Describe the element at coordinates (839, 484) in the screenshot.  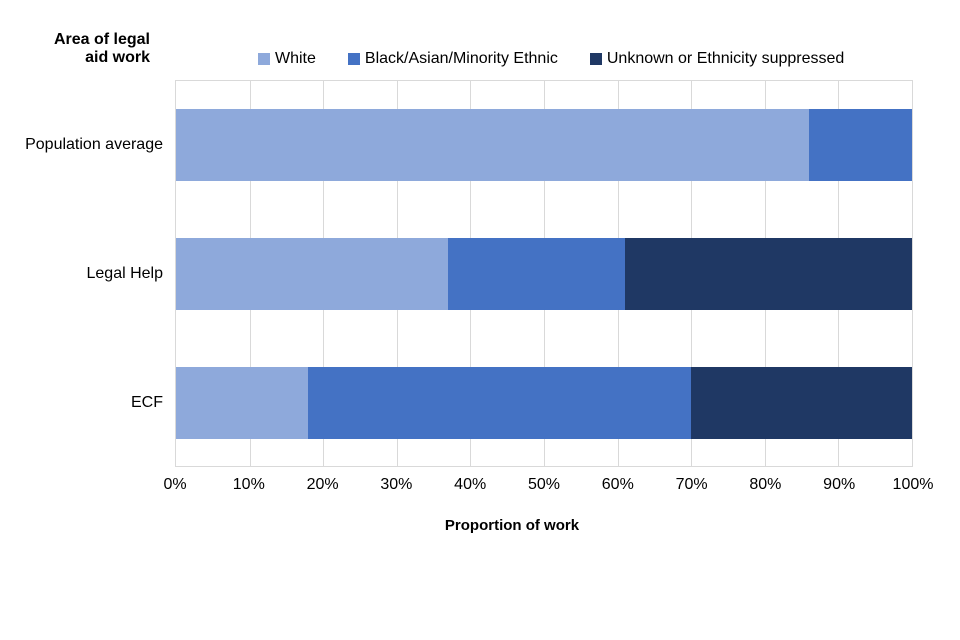
I see `x-tick-label-90: 90%` at that location.